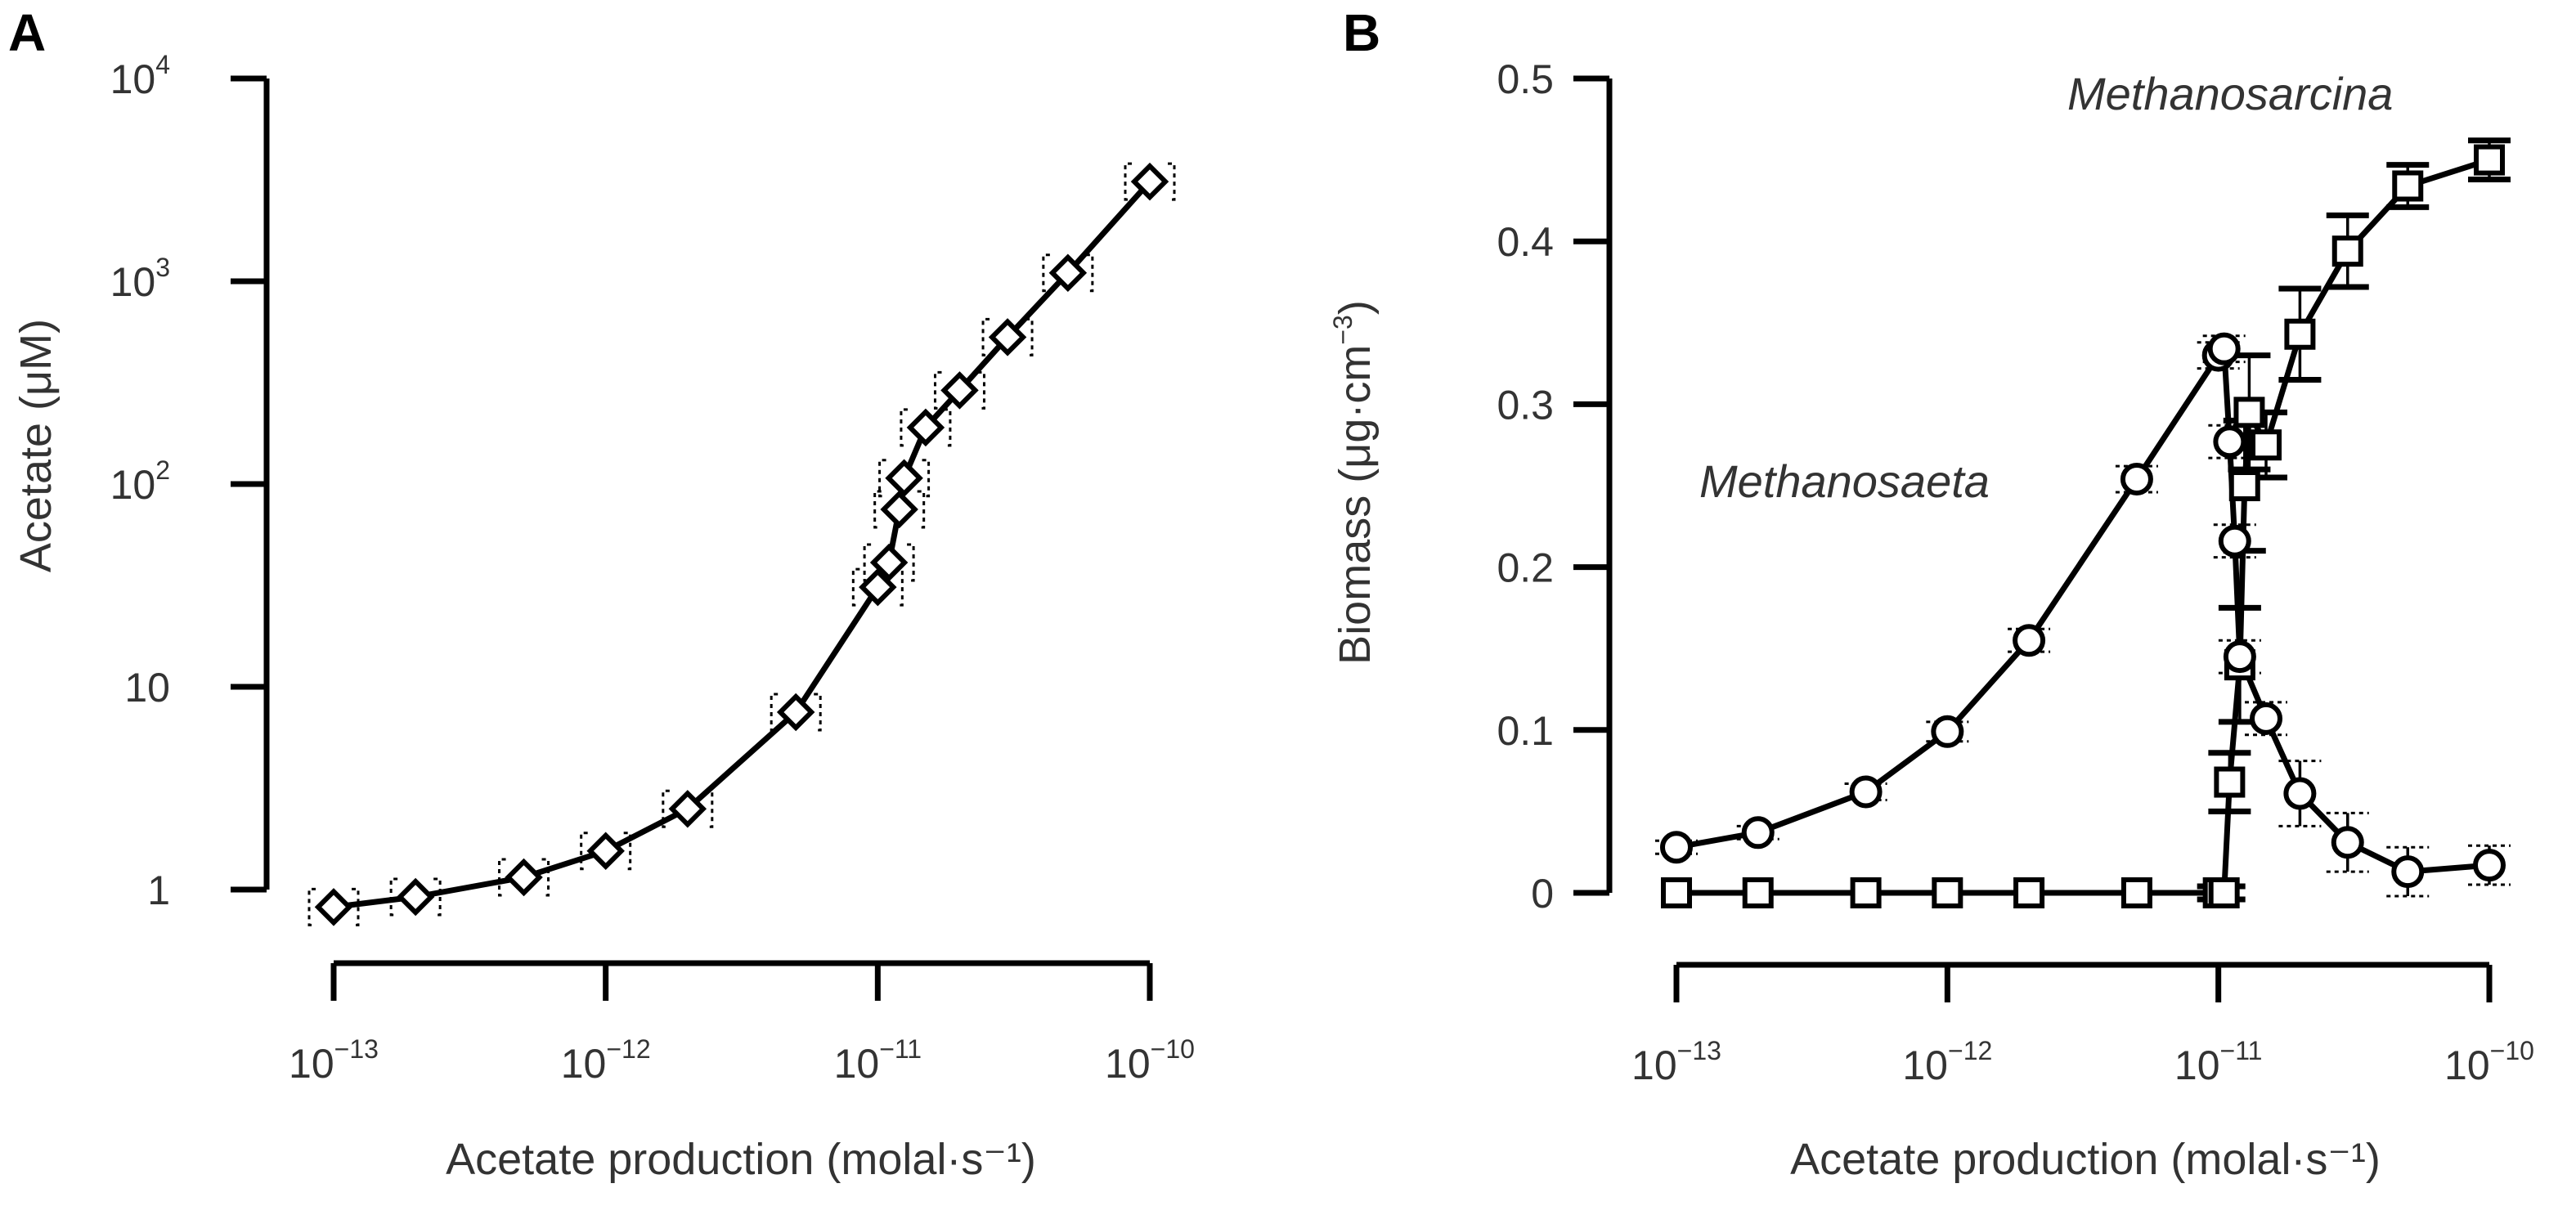 This screenshot has height=1206, width=2576. I want to click on panel-b-x-axis-label: Acetate production (molal·s⁻¹), so click(2085, 1159).